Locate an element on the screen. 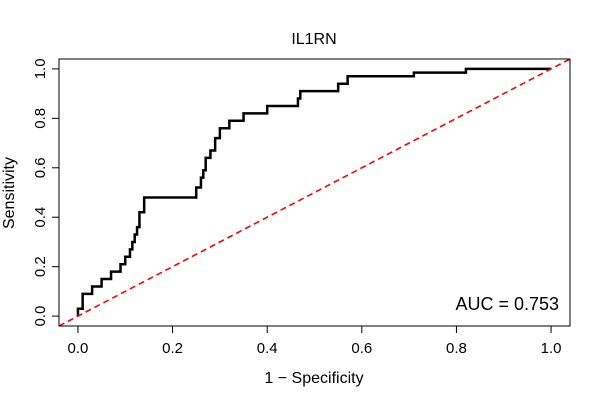 This screenshot has height=400, width=600. y-tick-label: 0.4 is located at coordinates (40, 217).